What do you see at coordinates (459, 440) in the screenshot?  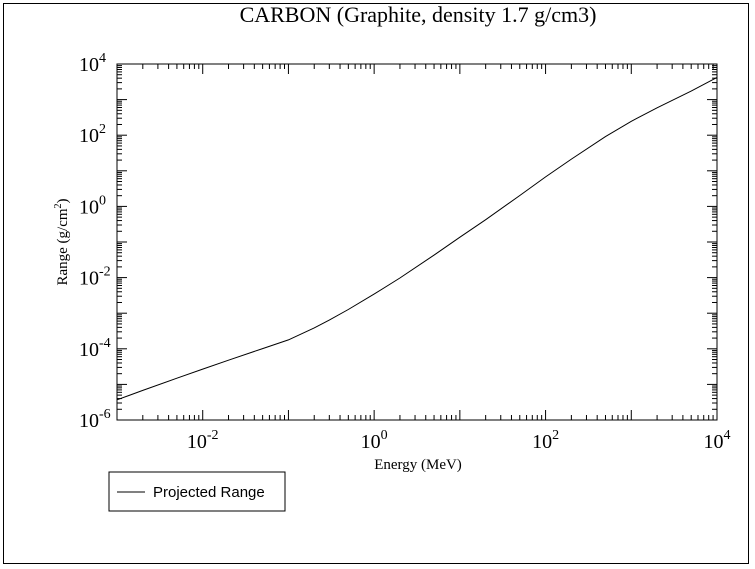 I see `x-tick-labels: 10⁻² 10⁰ 10² 10⁴` at bounding box center [459, 440].